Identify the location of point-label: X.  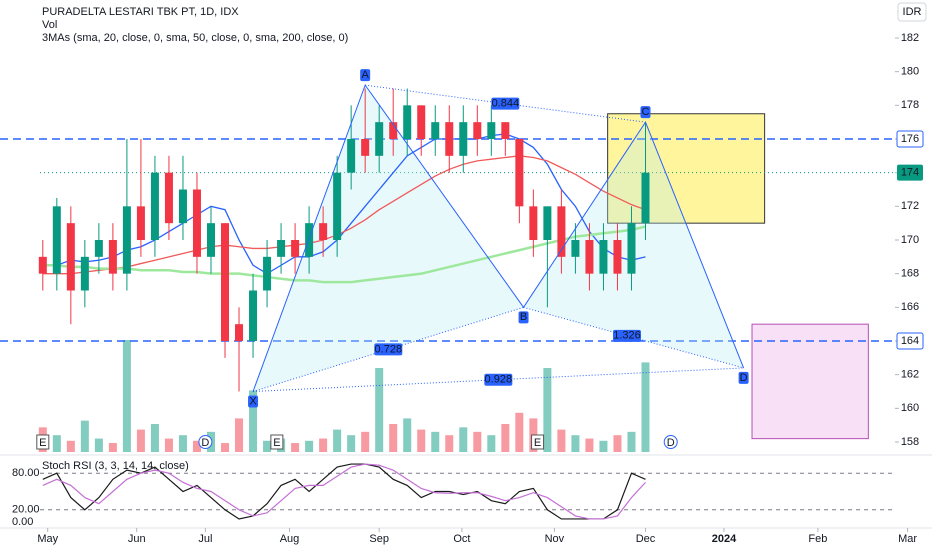
(253, 401).